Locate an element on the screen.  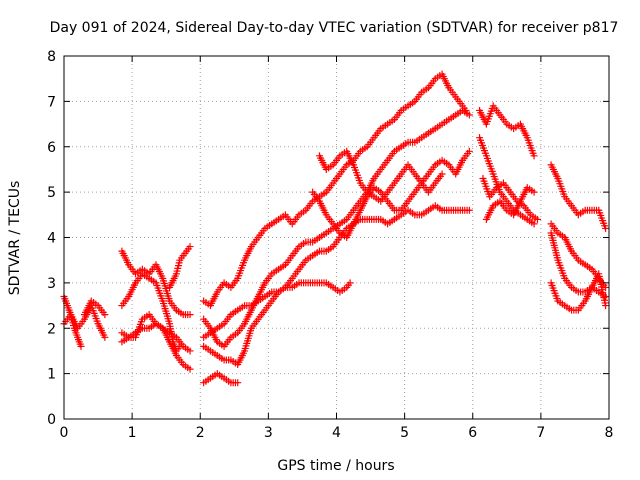
y-axis-label: SDTVAR / TECUs is located at coordinates (15, 238).